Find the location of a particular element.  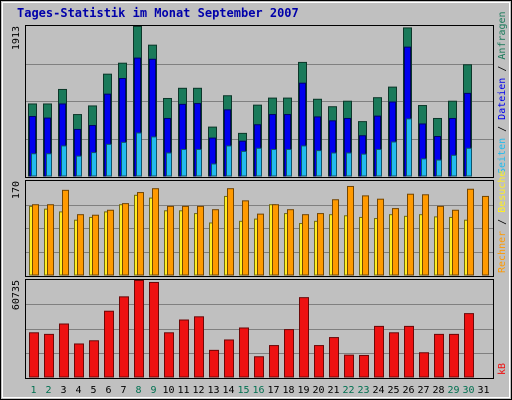

day-label-27: 27 is located at coordinates (423, 390).